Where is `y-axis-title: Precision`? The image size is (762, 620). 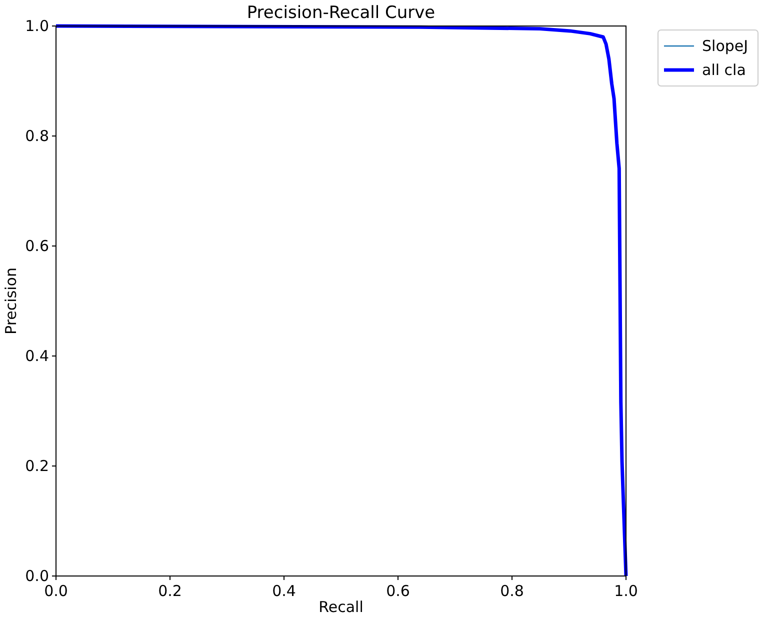
y-axis-title: Precision is located at coordinates (11, 301).